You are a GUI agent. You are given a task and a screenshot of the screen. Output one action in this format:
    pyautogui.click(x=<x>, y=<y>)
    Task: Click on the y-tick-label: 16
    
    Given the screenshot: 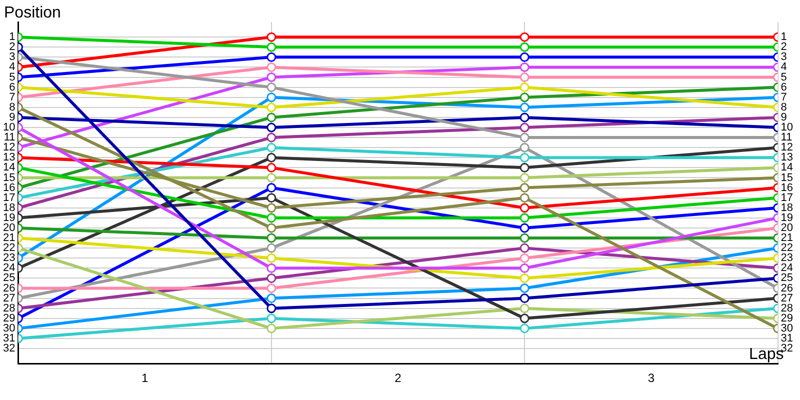 What is the action you would take?
    pyautogui.click(x=9, y=188)
    